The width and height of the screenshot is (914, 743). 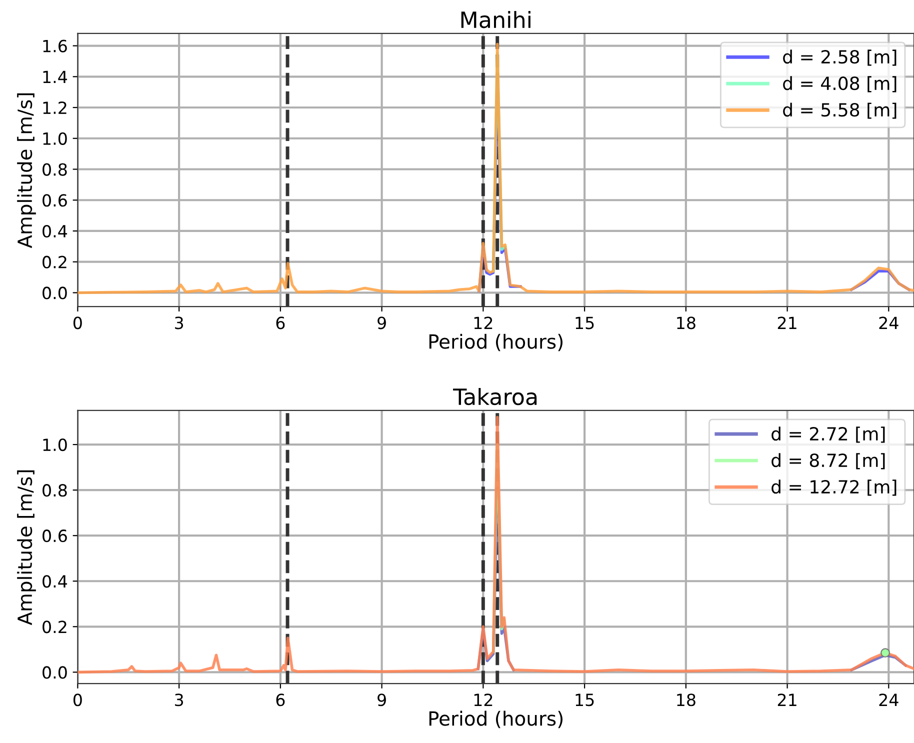 What do you see at coordinates (828, 461) in the screenshot?
I see `legend-label: d = 8.72 [m]` at bounding box center [828, 461].